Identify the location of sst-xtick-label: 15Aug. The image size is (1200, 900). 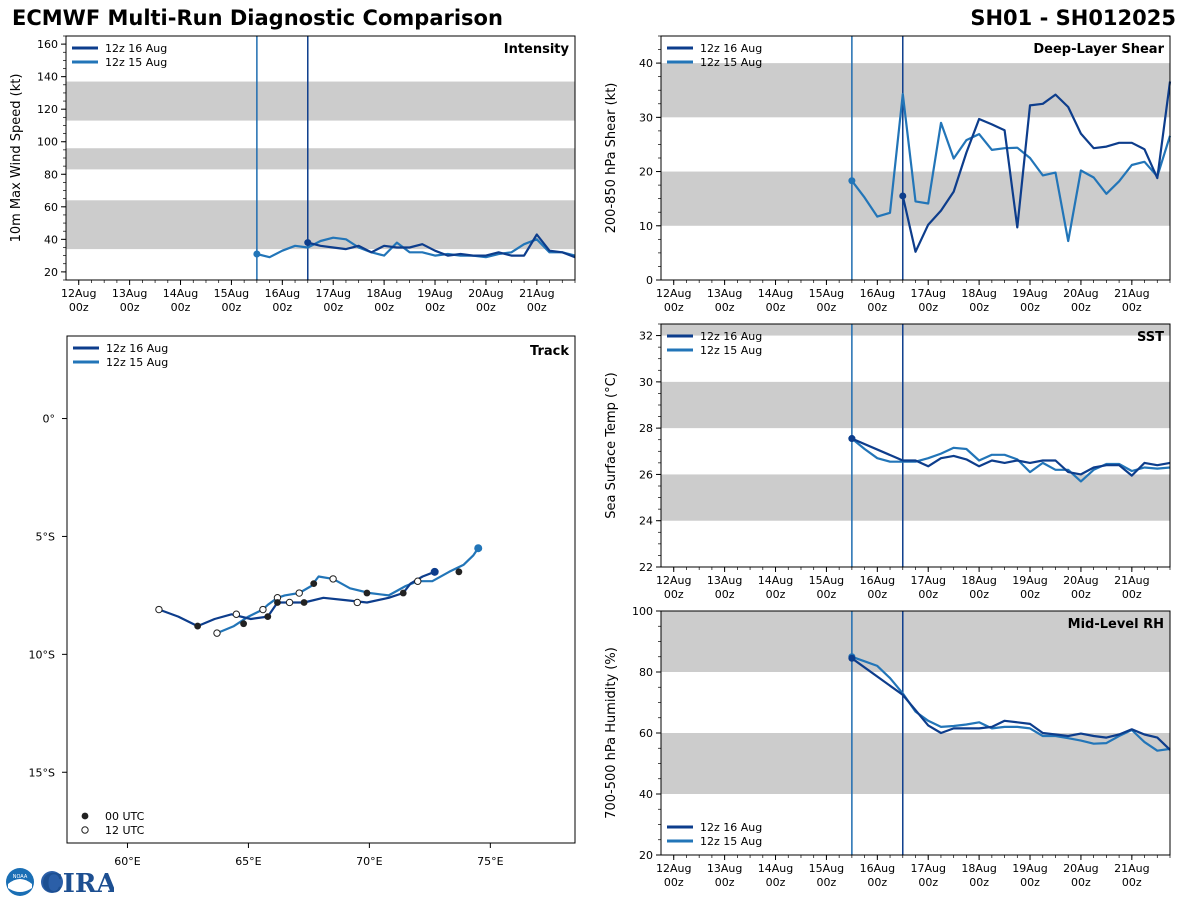
(826, 580).